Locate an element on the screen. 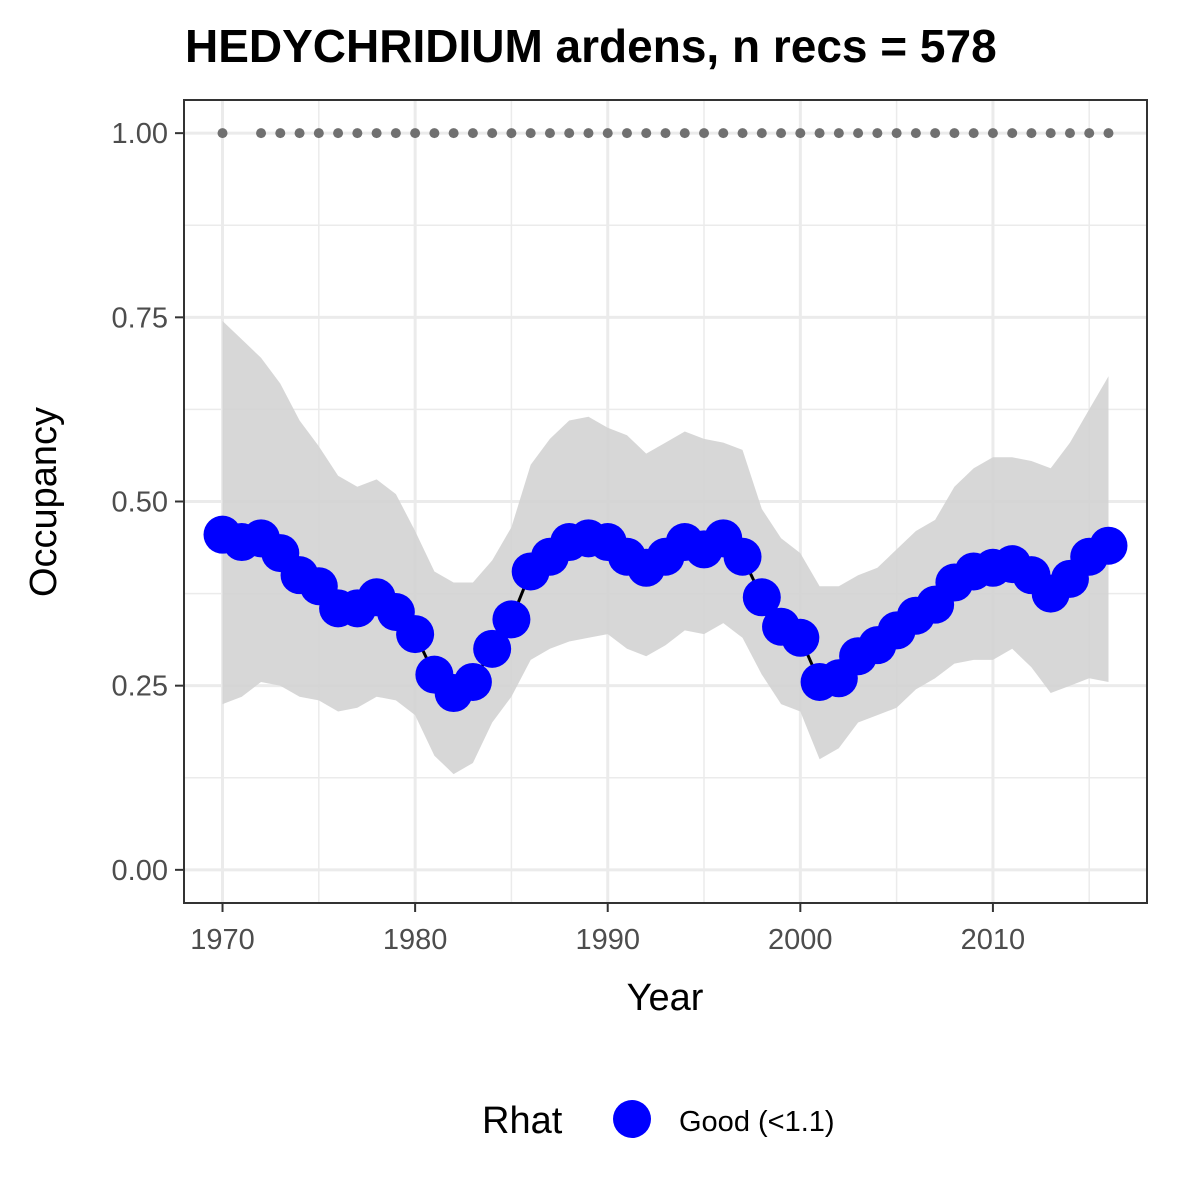  y-tick-label: 0.75 is located at coordinates (140, 318).